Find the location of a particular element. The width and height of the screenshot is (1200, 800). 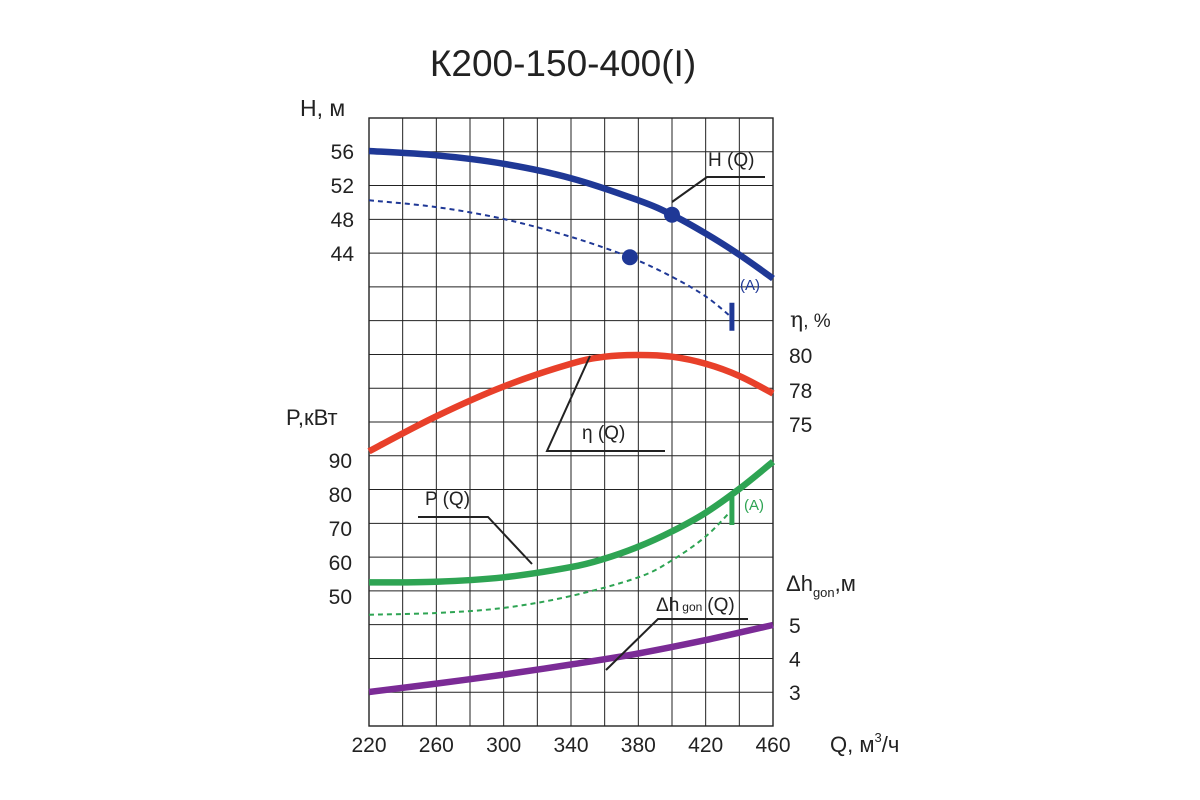

eff-tick-label: 80 is located at coordinates (800, 356).